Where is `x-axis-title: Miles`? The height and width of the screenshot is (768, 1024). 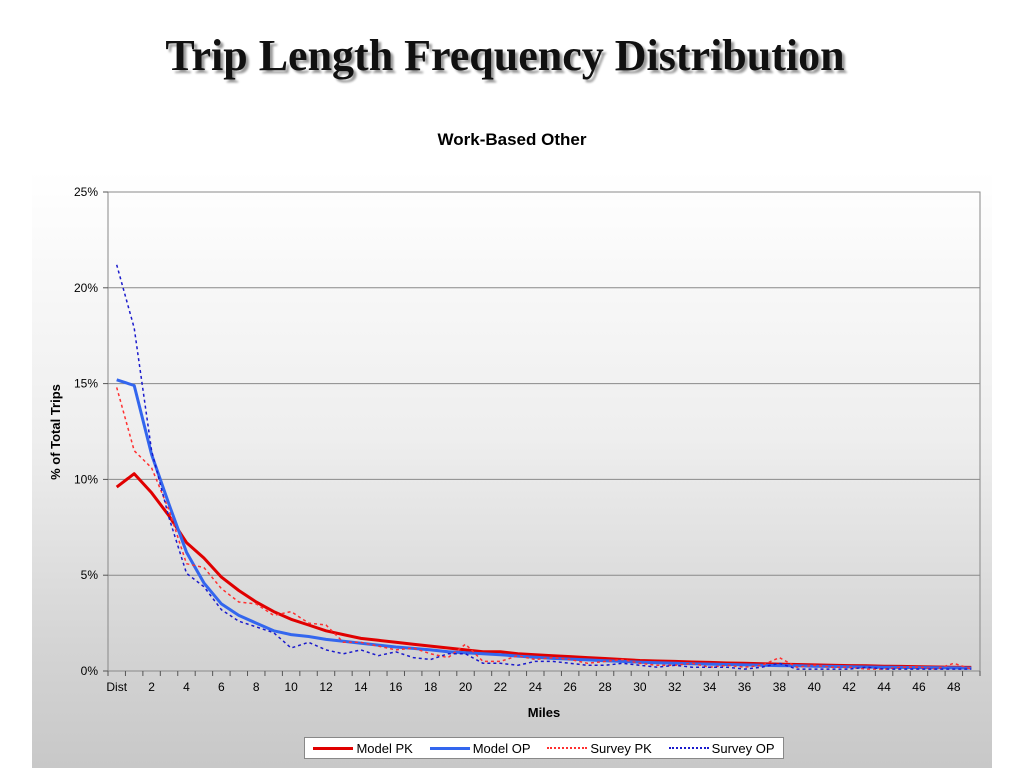
x-axis-title: Miles is located at coordinates (544, 712).